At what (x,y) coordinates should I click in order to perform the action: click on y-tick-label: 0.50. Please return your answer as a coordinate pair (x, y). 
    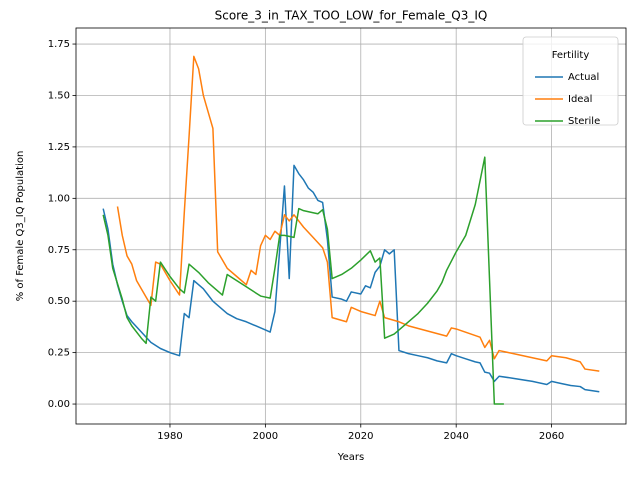
    Looking at the image, I should click on (59, 301).